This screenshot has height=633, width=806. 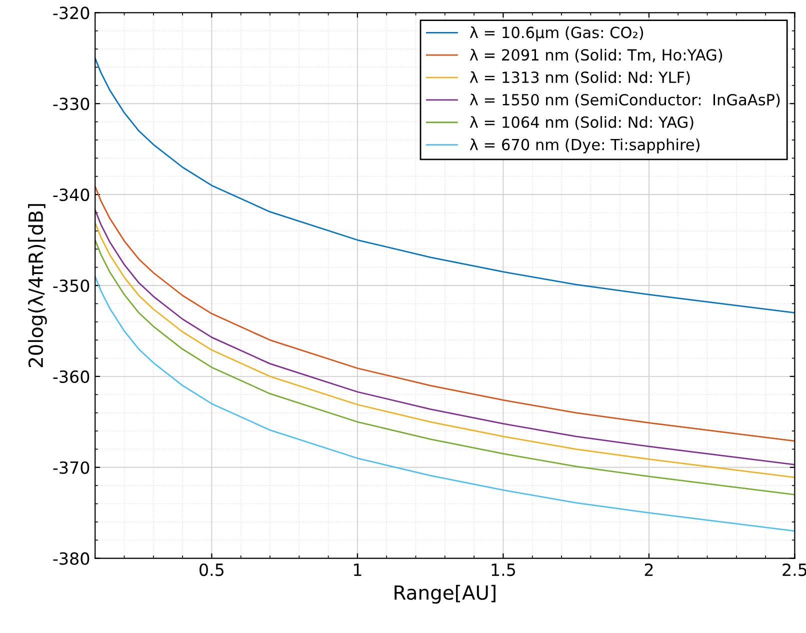 What do you see at coordinates (585, 146) in the screenshot?
I see `legend-label: λ = 670 nm (Dye: Ti:sapphire)` at bounding box center [585, 146].